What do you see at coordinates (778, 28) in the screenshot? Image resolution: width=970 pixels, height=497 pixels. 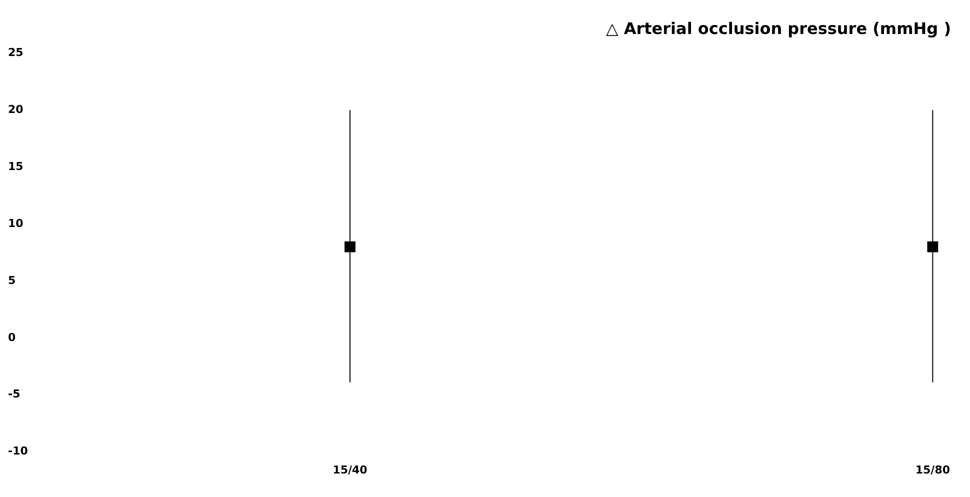 I see `chart-title: △ Arterial occlusion pressure (mmHg )` at bounding box center [778, 28].